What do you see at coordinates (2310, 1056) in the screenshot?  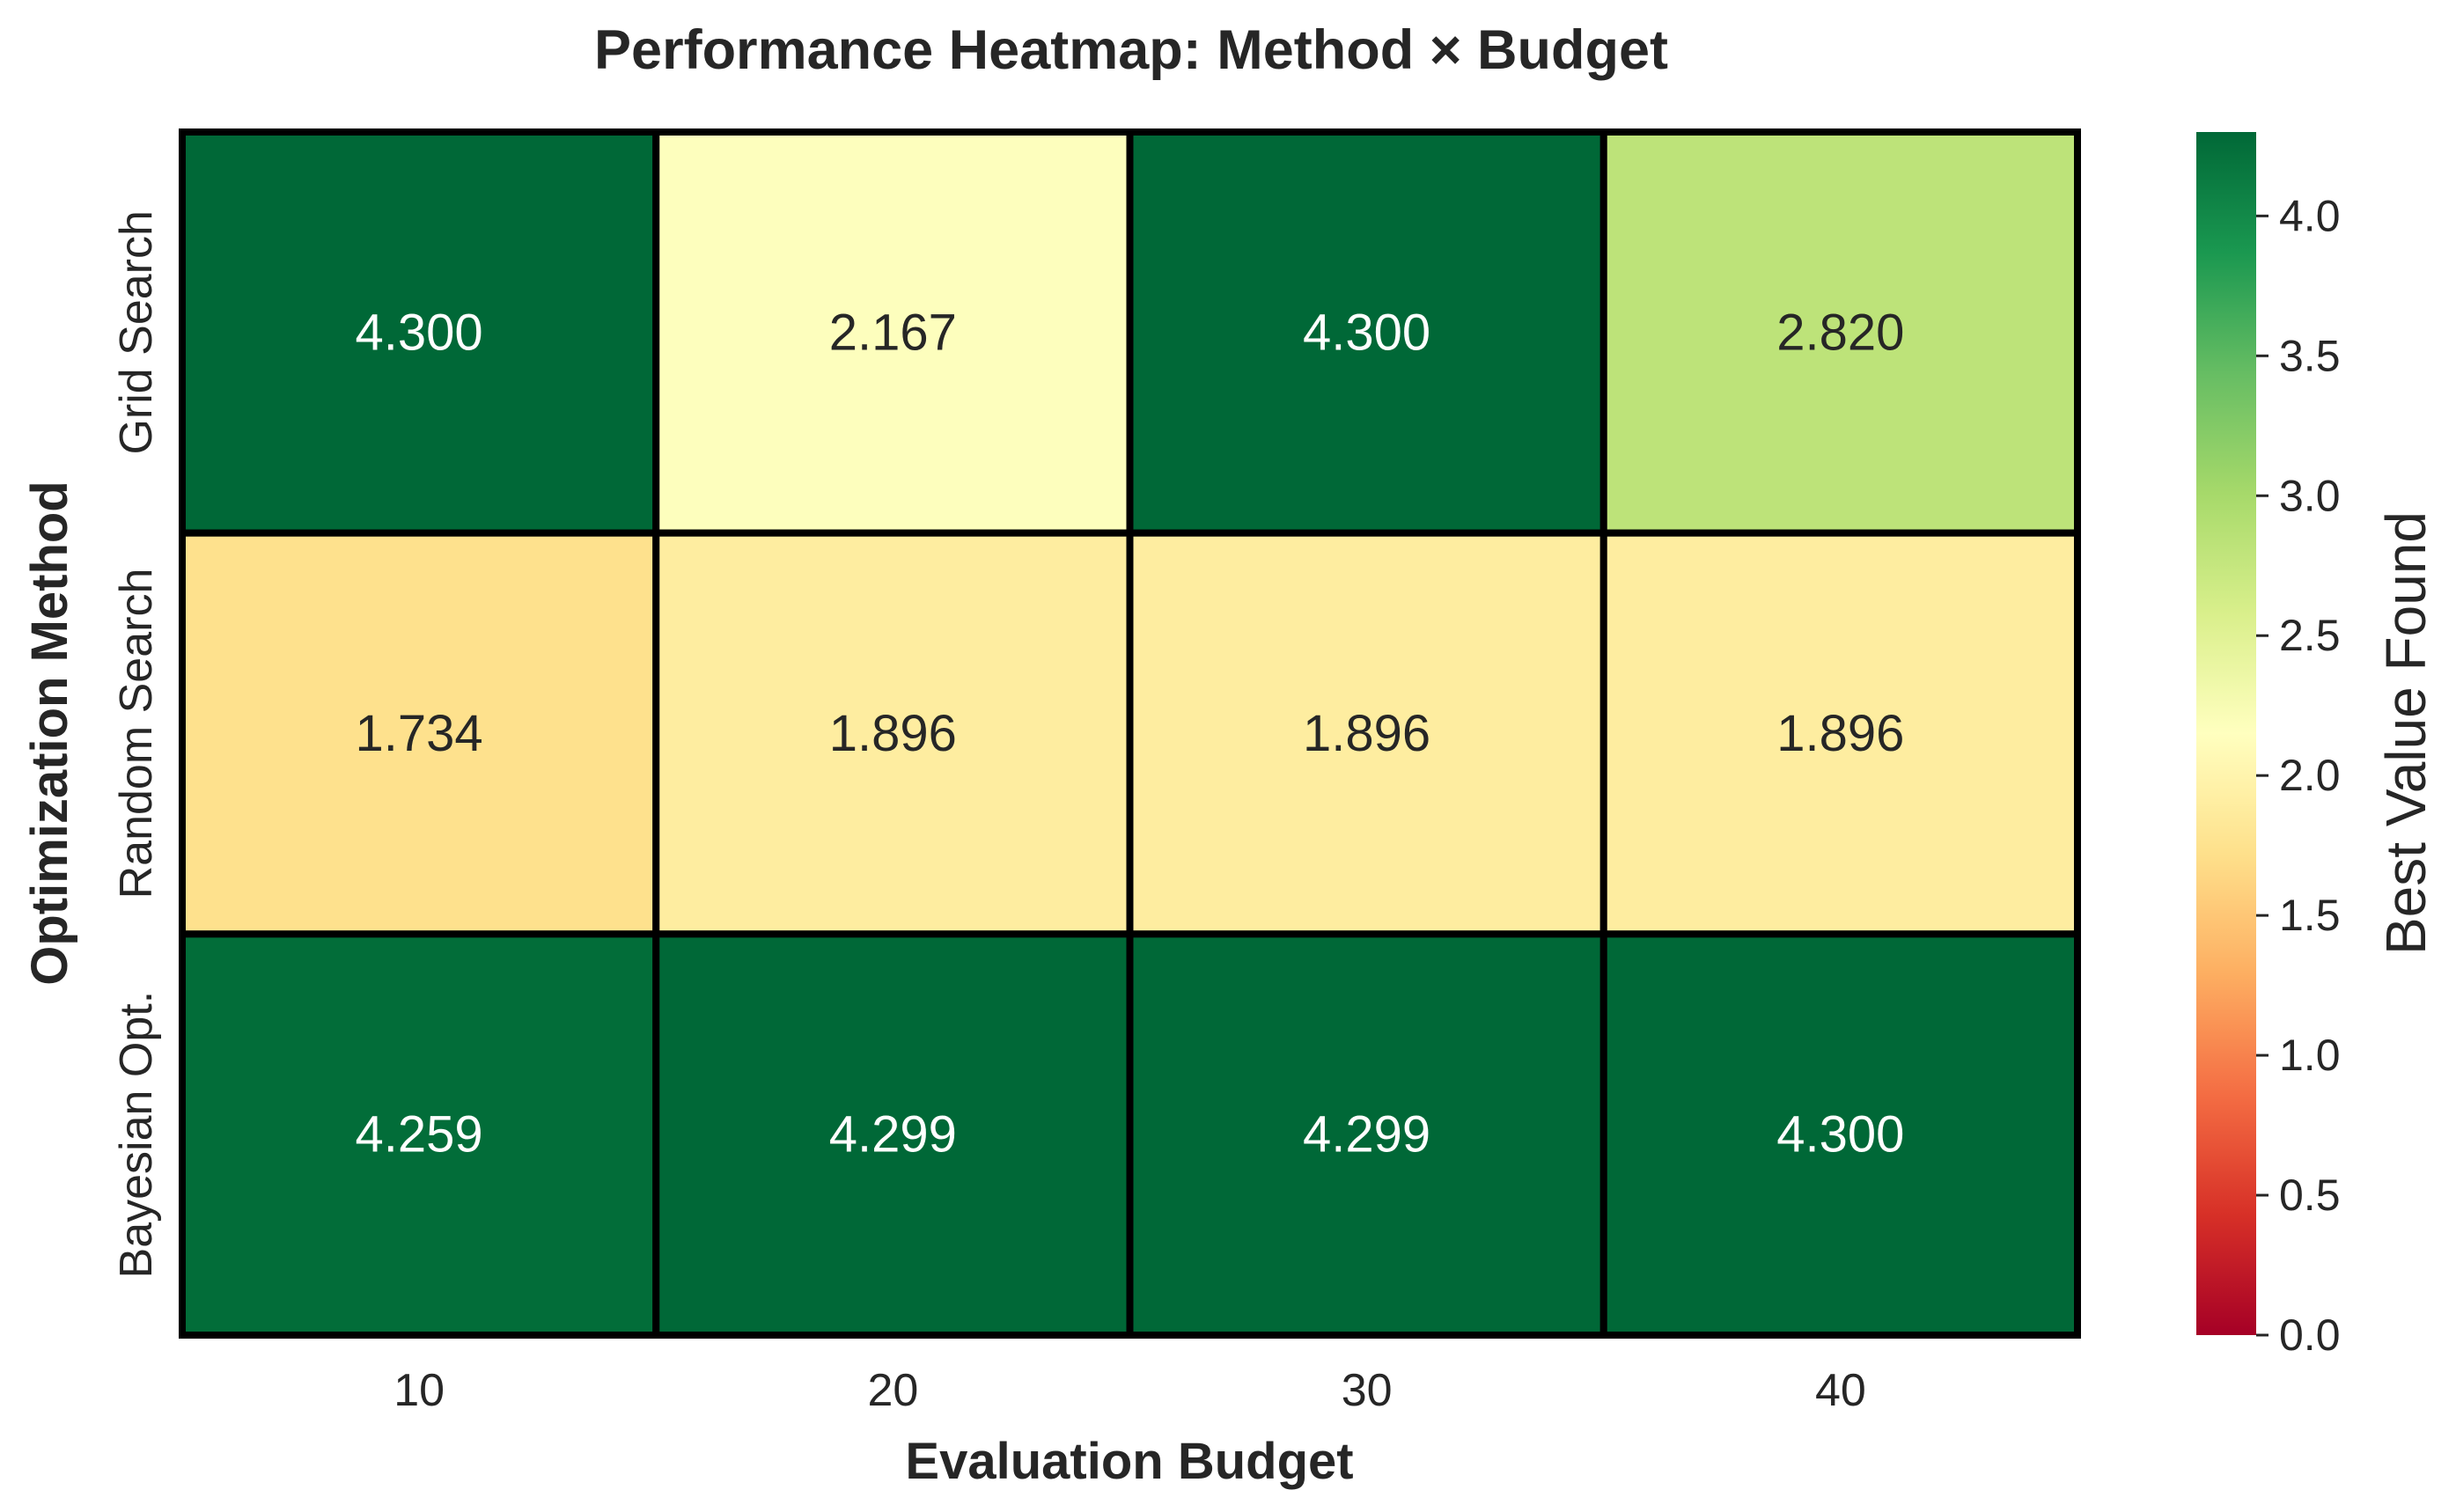 I see `colorbar-tick-label: 1.0` at bounding box center [2310, 1056].